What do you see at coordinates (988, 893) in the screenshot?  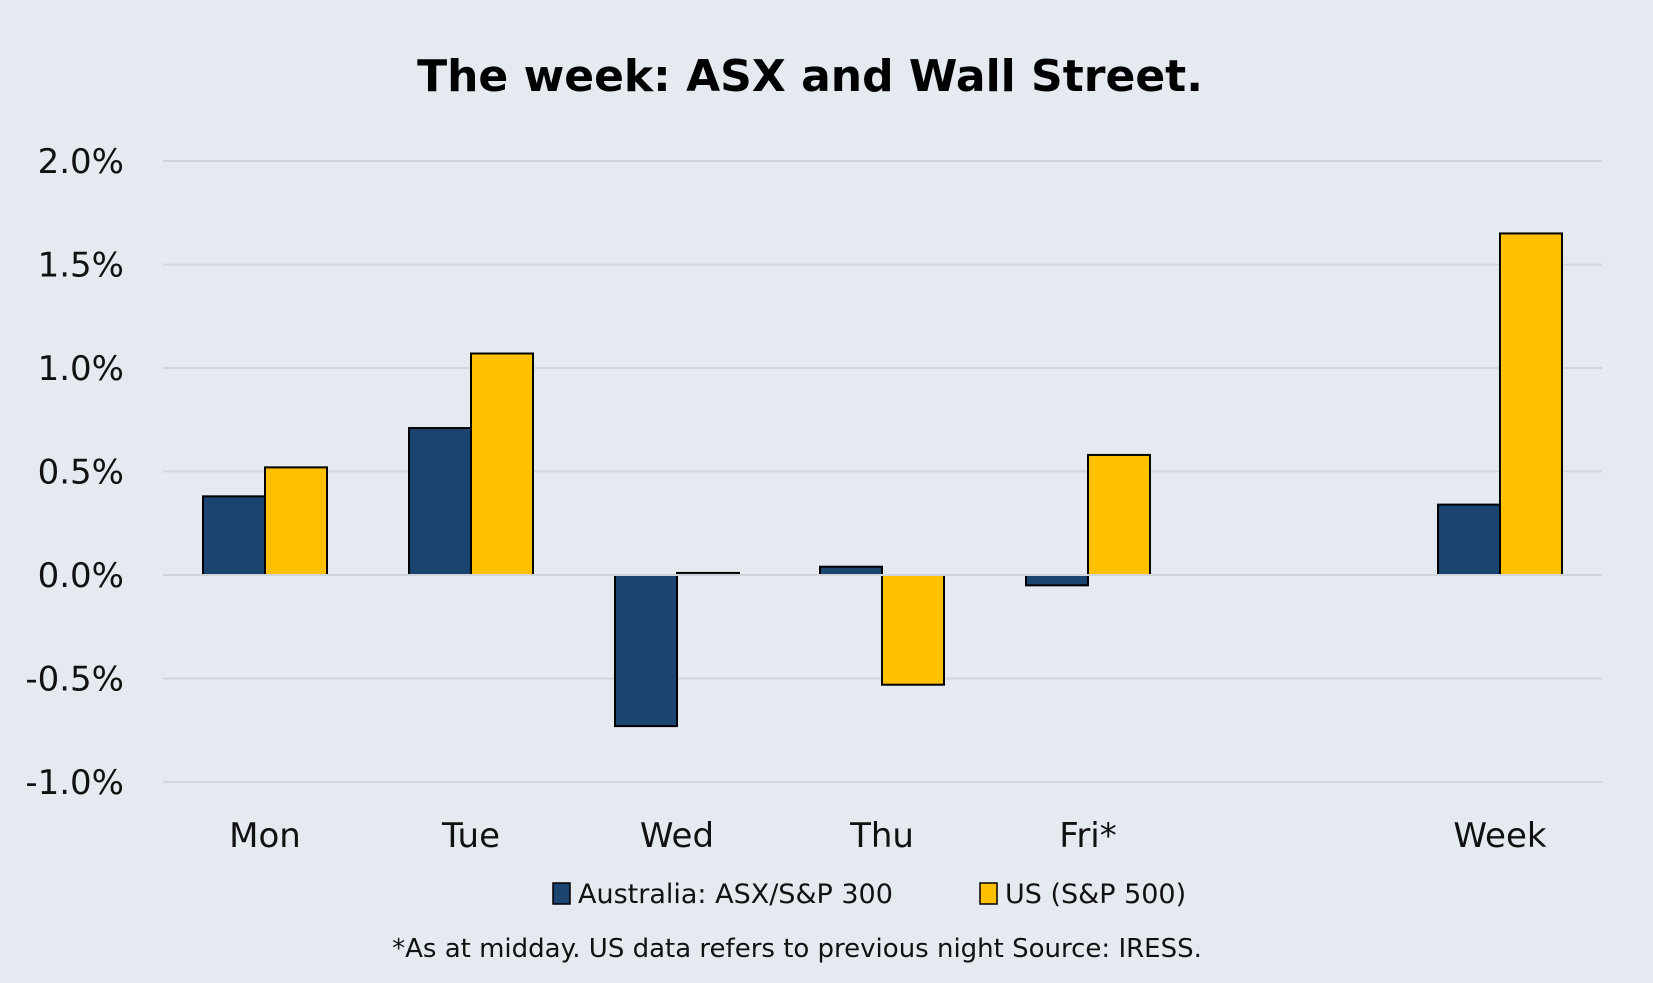 I see `legend-swatch-us` at bounding box center [988, 893].